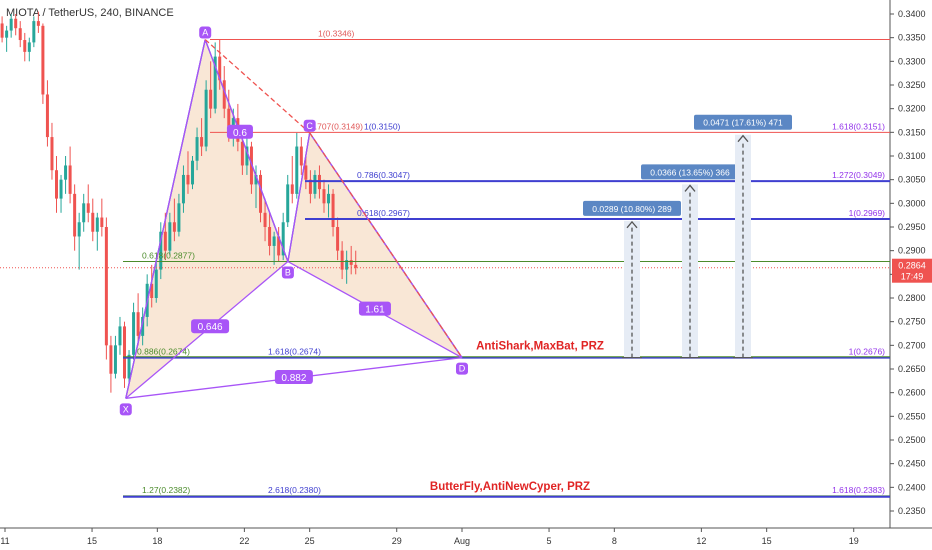 The image size is (932, 550). What do you see at coordinates (126, 409) in the screenshot?
I see `pattern-point-label-x: X` at bounding box center [126, 409].